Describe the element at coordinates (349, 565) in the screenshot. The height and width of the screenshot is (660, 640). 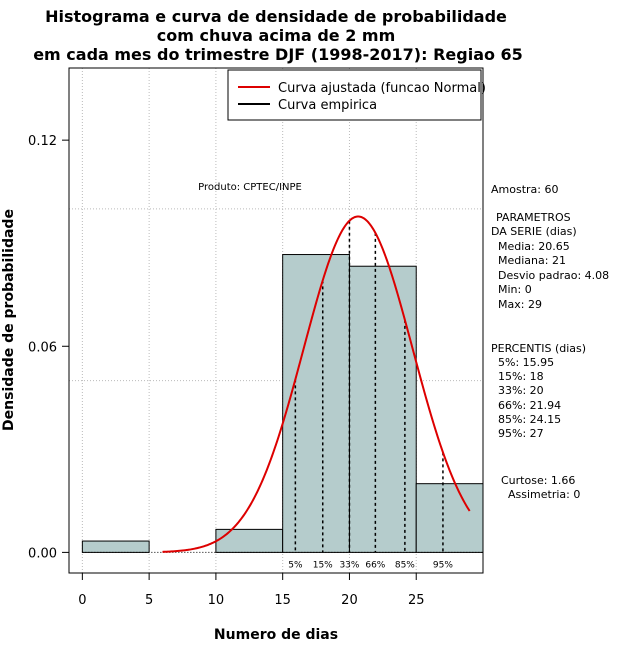
I see `percentile-label: 33%` at that location.